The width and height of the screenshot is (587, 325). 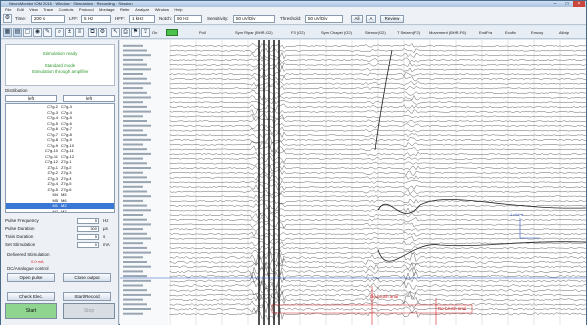 What do you see at coordinates (125, 32) in the screenshot?
I see `print-icon: ⎙` at bounding box center [125, 32].